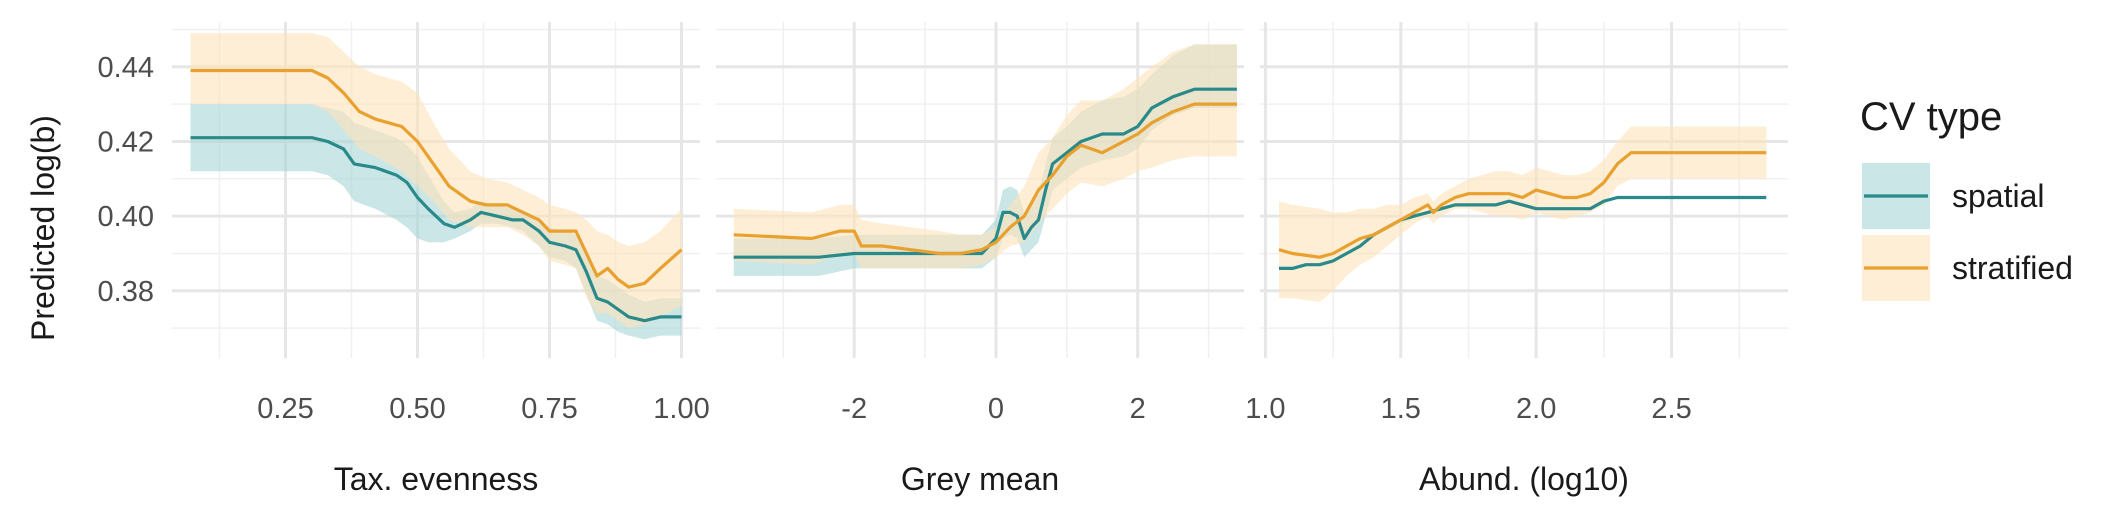  What do you see at coordinates (1931, 117) in the screenshot?
I see `legend-title: CV type` at bounding box center [1931, 117].